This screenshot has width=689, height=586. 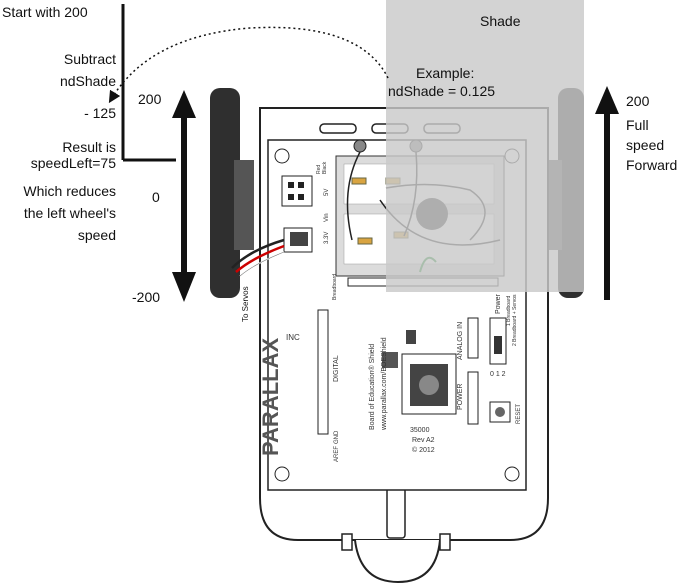 What do you see at coordinates (485, 146) in the screenshot?
I see `shade-overlay` at bounding box center [485, 146].